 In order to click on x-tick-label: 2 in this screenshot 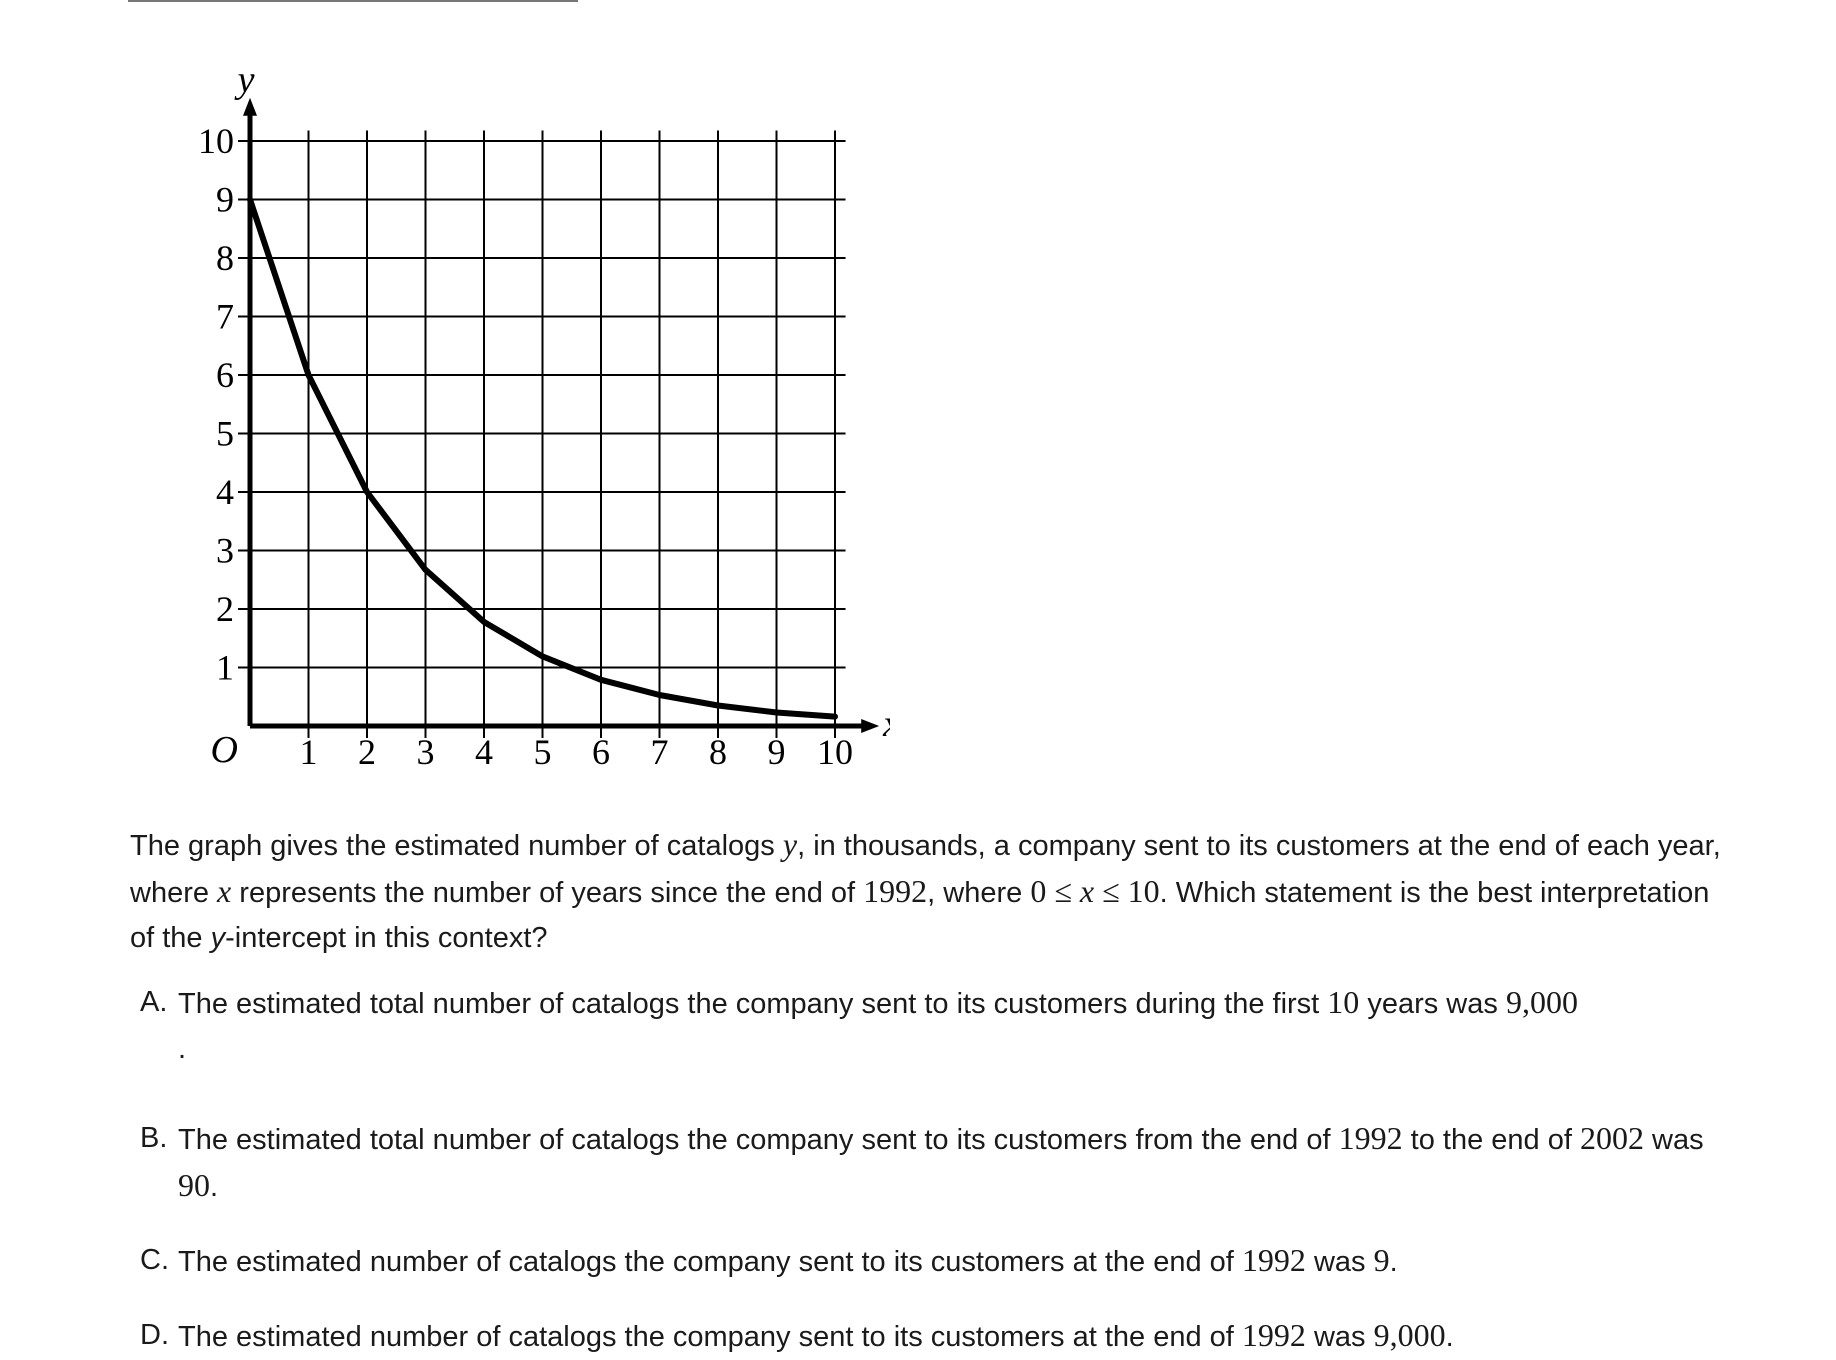, I will do `click(367, 752)`.